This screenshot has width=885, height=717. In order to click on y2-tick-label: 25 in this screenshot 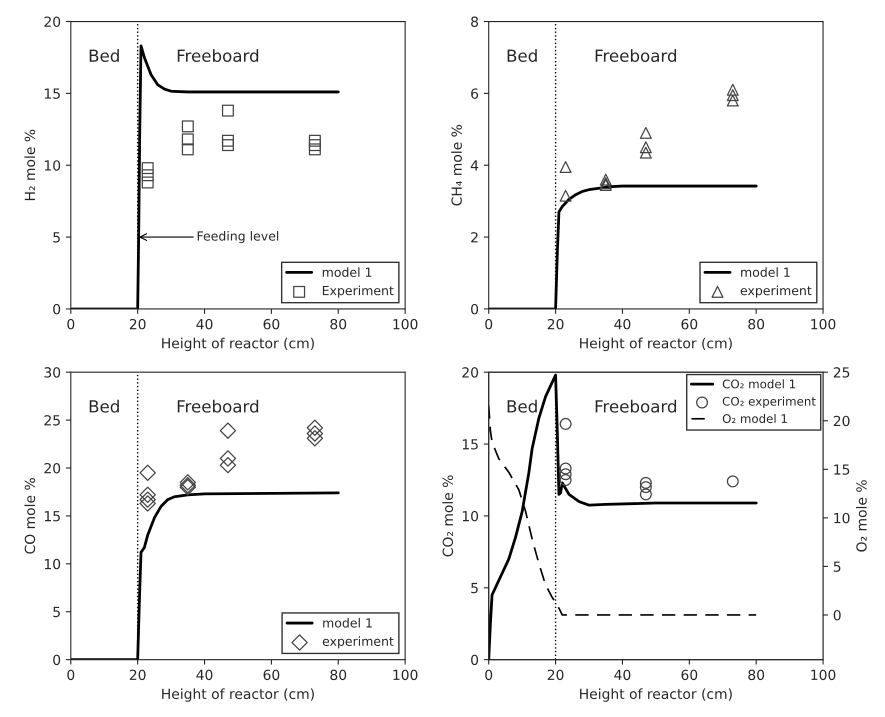, I will do `click(842, 372)`.